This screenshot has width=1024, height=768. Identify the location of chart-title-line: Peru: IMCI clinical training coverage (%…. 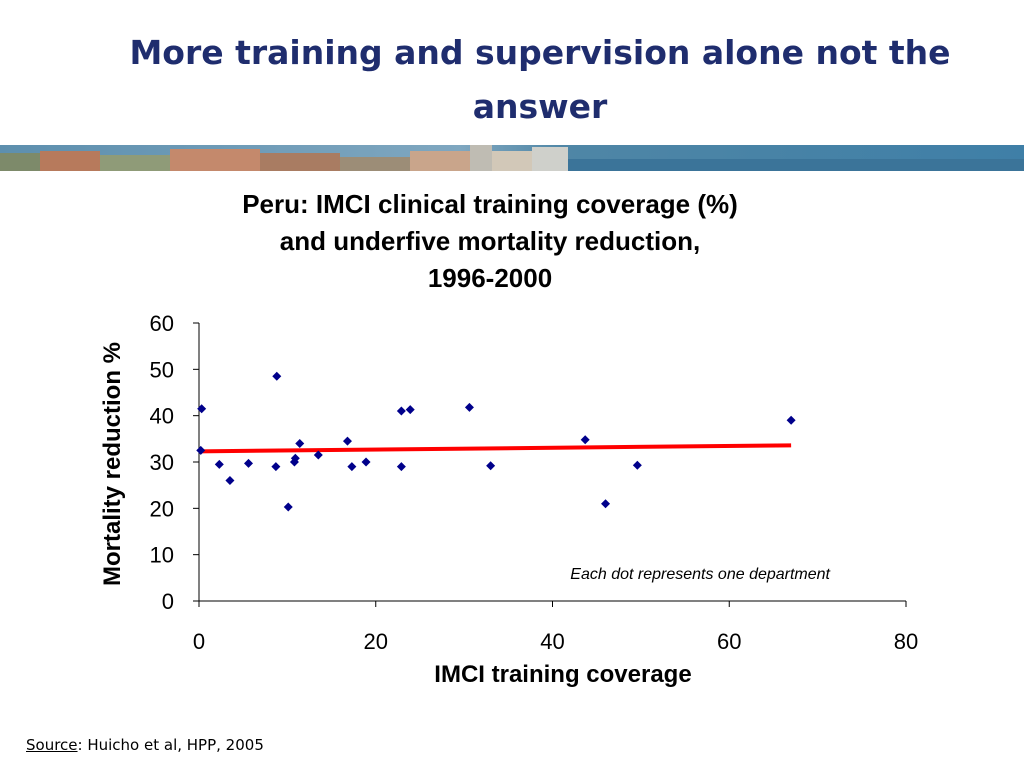
(490, 204).